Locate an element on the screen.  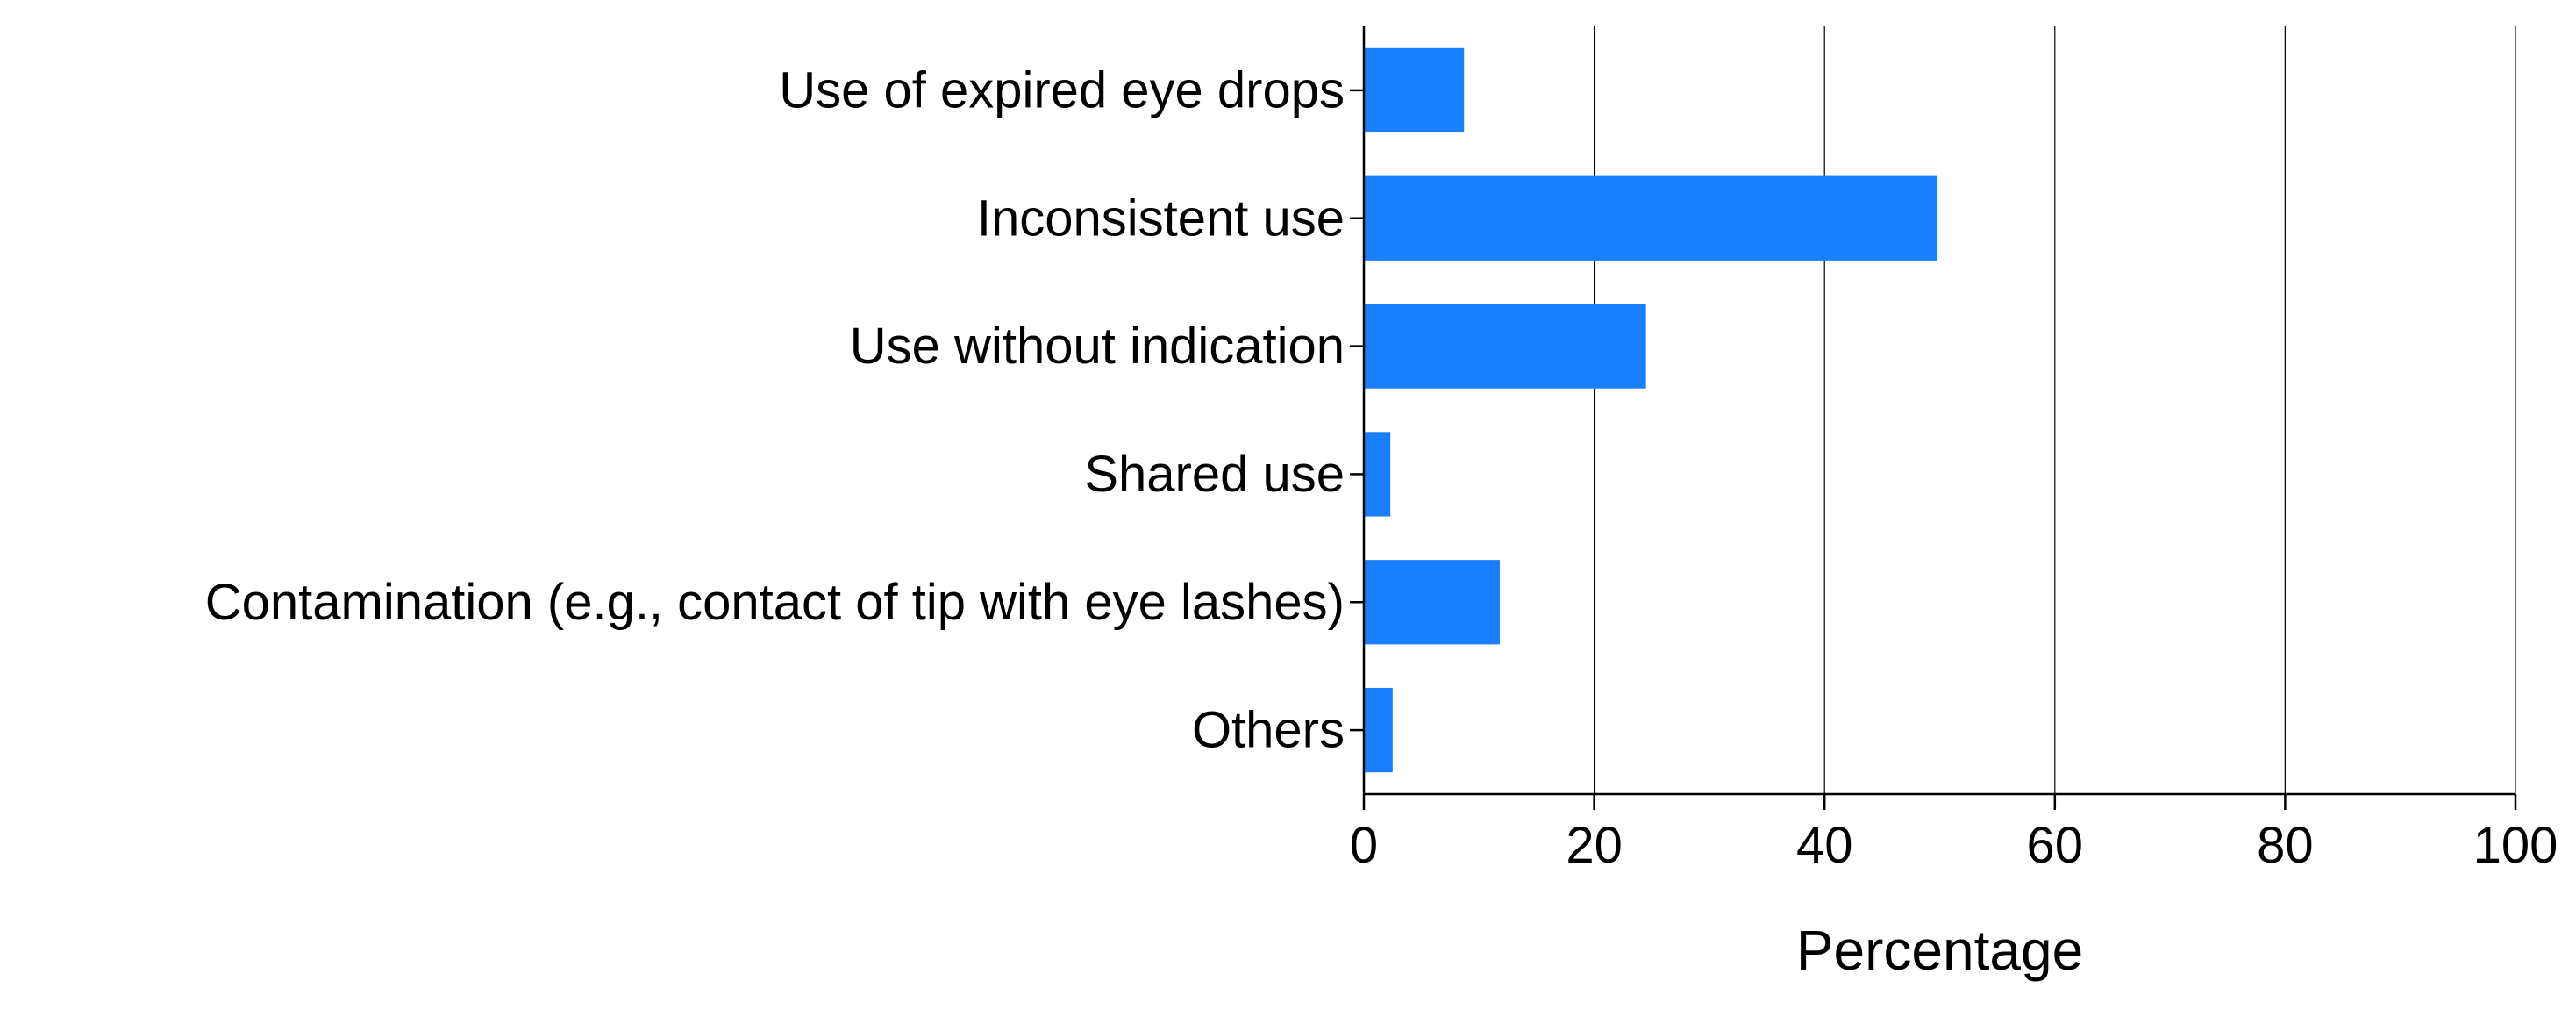
x-tick-label-60: 60 is located at coordinates (2056, 845).